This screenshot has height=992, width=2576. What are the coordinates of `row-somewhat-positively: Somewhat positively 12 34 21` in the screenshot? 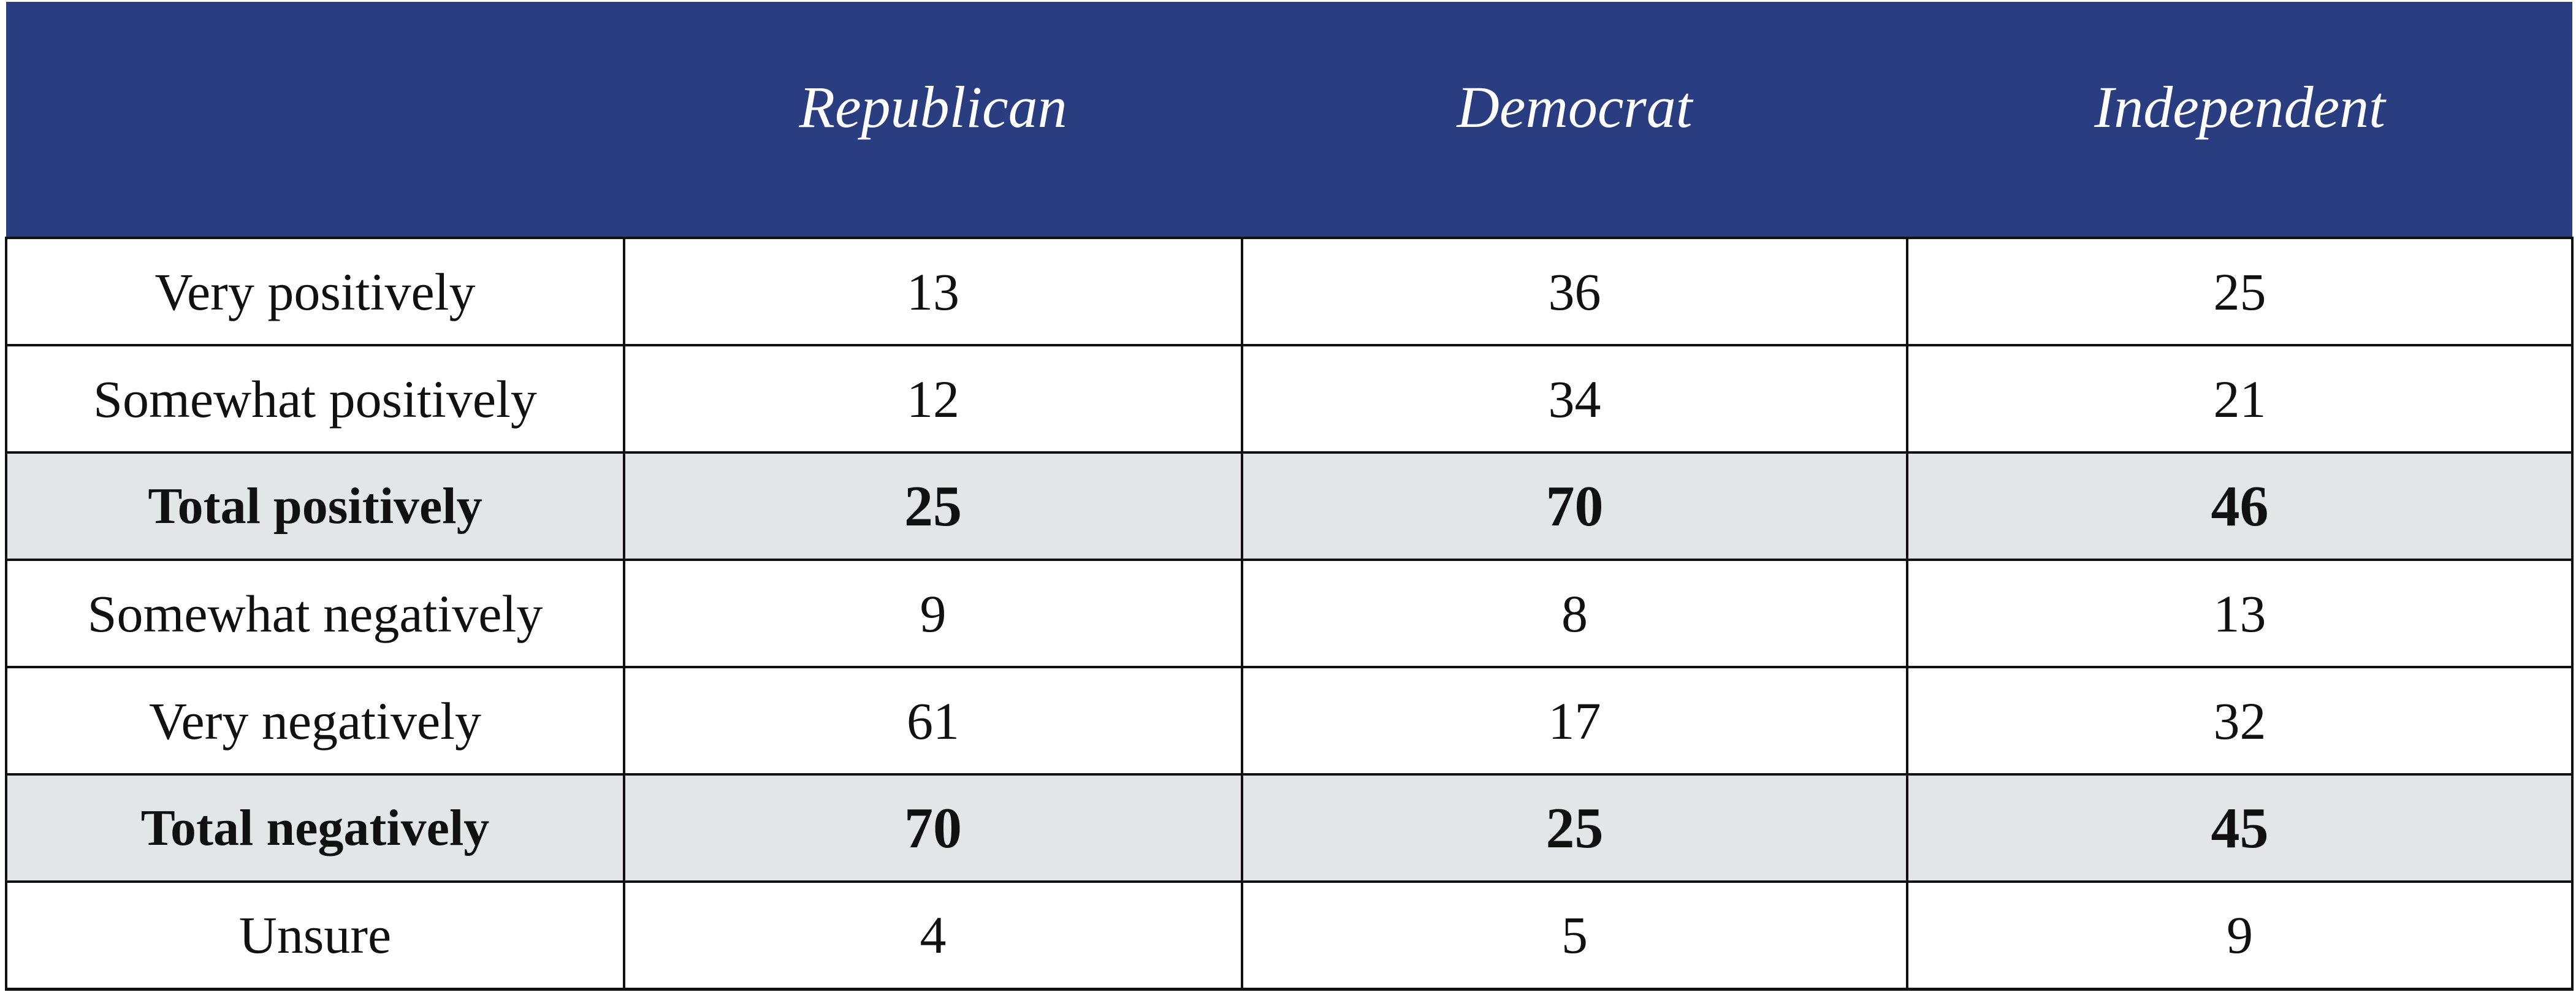 It's located at (1289, 399).